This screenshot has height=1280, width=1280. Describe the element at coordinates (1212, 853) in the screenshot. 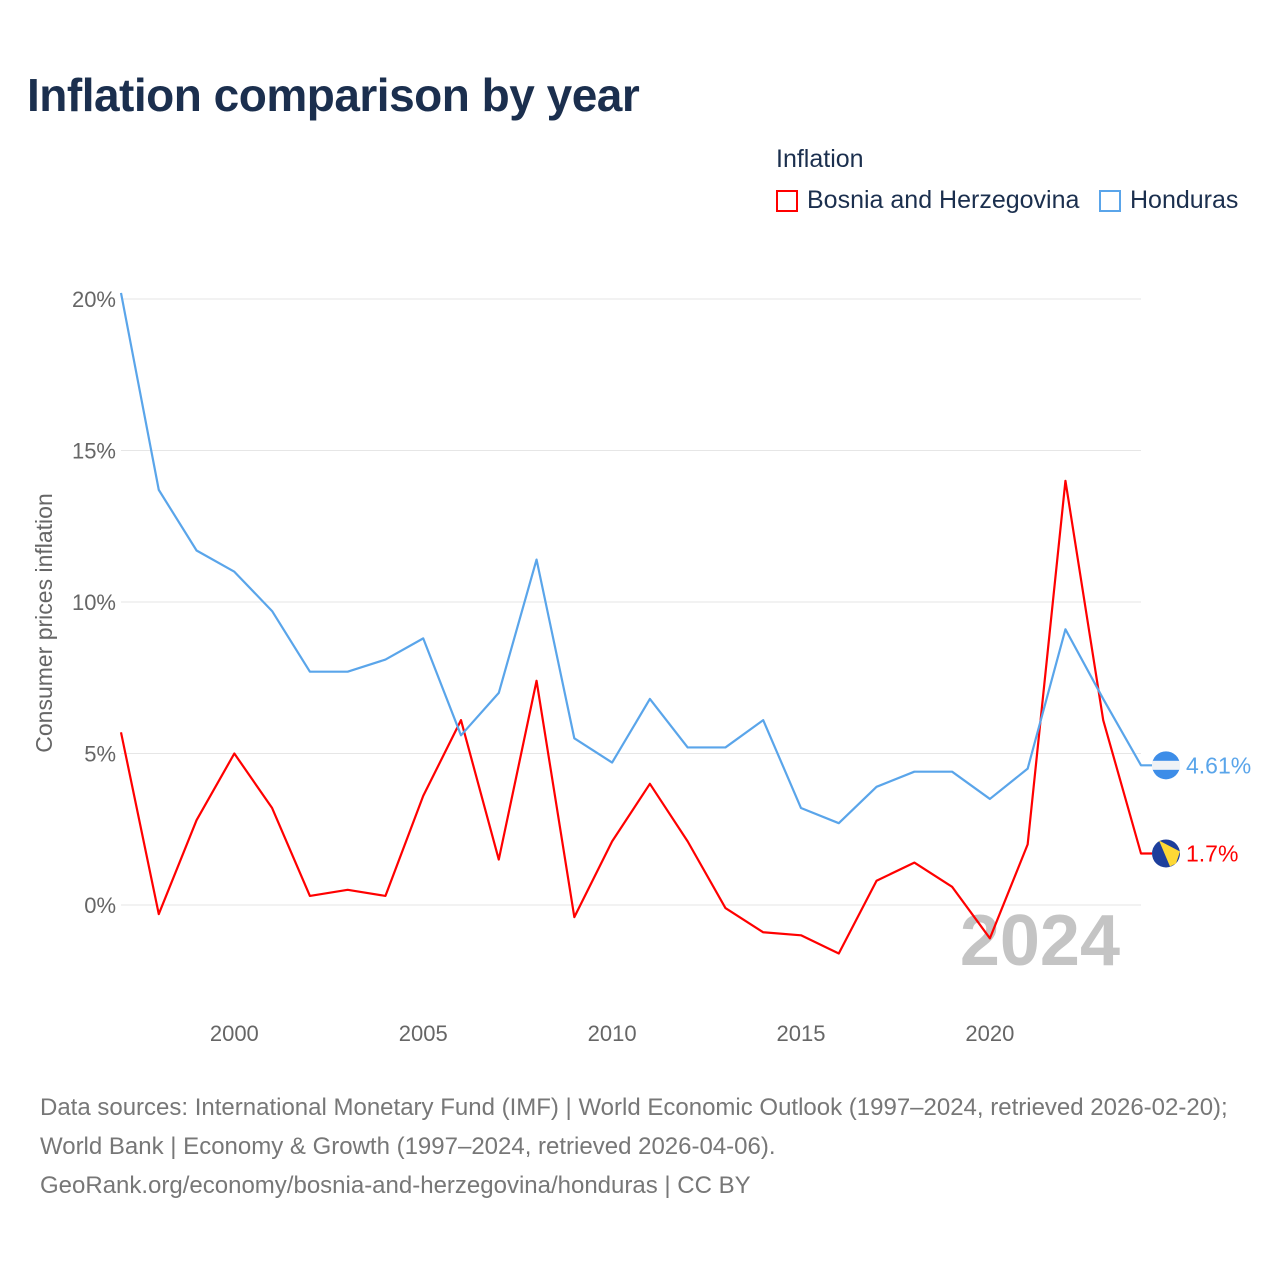

I see `end-value-label: 1.7%` at that location.